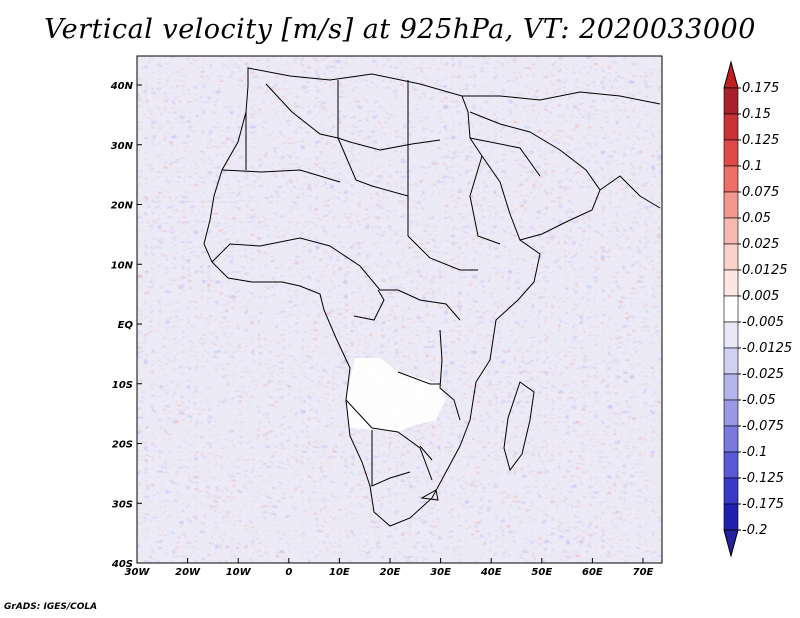 Image resolution: width=800 pixels, height=618 pixels. Describe the element at coordinates (760, 244) in the screenshot. I see `colorbar-label: 0.025` at that location.